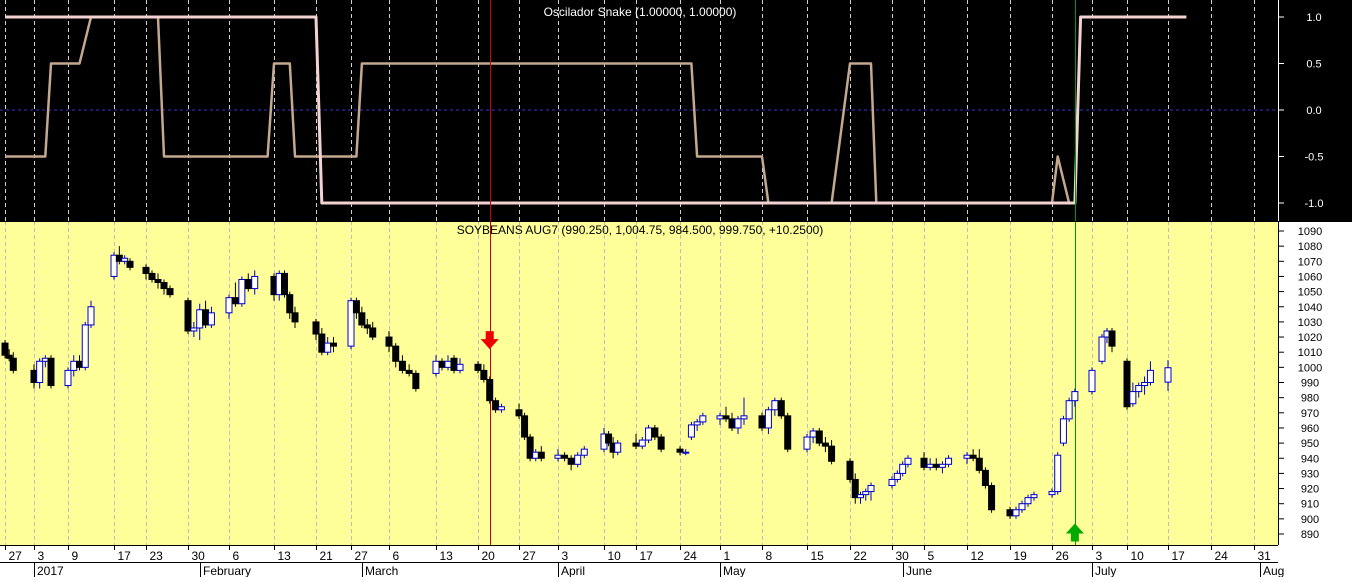 Image resolution: width=1352 pixels, height=582 pixels. What do you see at coordinates (489, 340) in the screenshot?
I see `sell-arrow-icon` at bounding box center [489, 340].